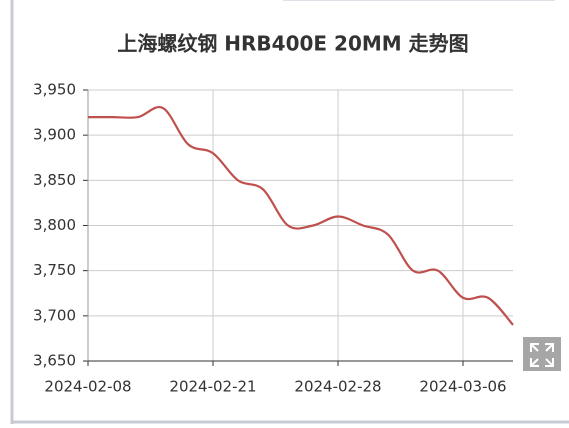 This screenshot has width=569, height=428. I want to click on chart-title: 上海螺纹钢 HRB400E 20MM 走势图, so click(292, 44).